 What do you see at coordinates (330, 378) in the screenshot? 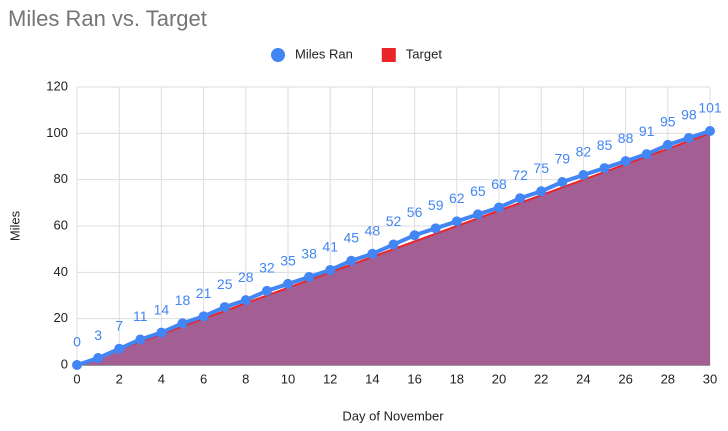
I see `x-tick-label: 12` at bounding box center [330, 378].